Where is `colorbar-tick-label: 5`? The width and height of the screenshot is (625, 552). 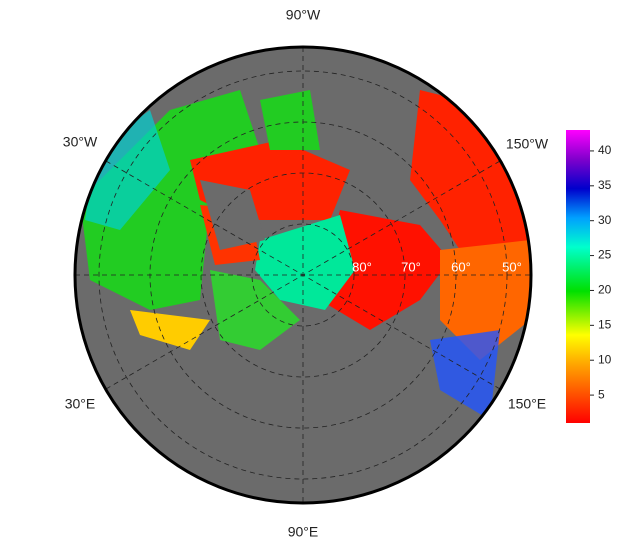 colorbar-tick-label: 5 is located at coordinates (601, 394).